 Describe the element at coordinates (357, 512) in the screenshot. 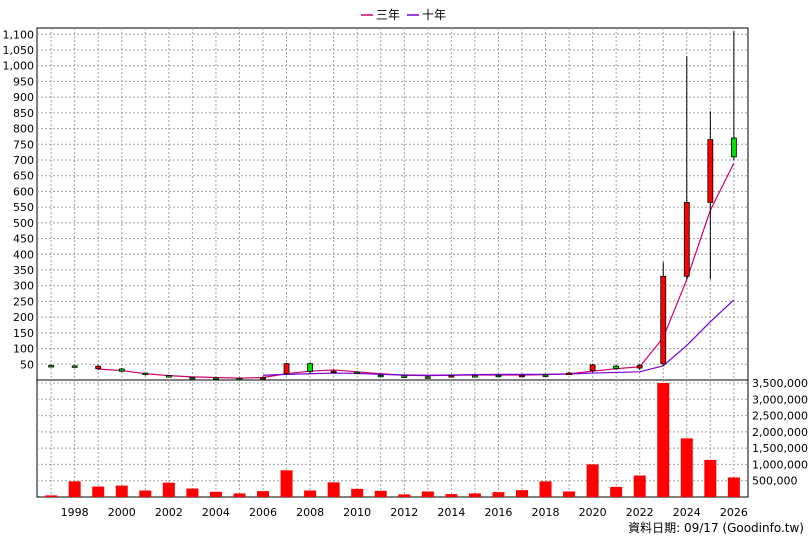

I see `x-tick-label: 2010` at that location.